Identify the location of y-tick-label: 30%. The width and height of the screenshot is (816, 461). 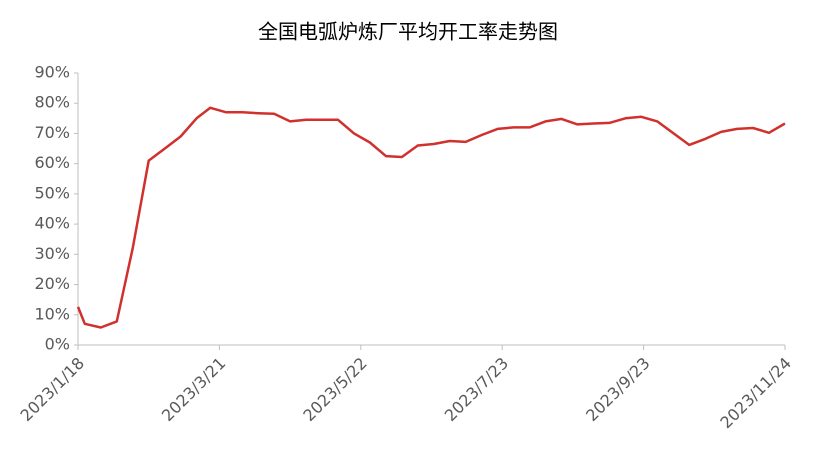
(52, 253).